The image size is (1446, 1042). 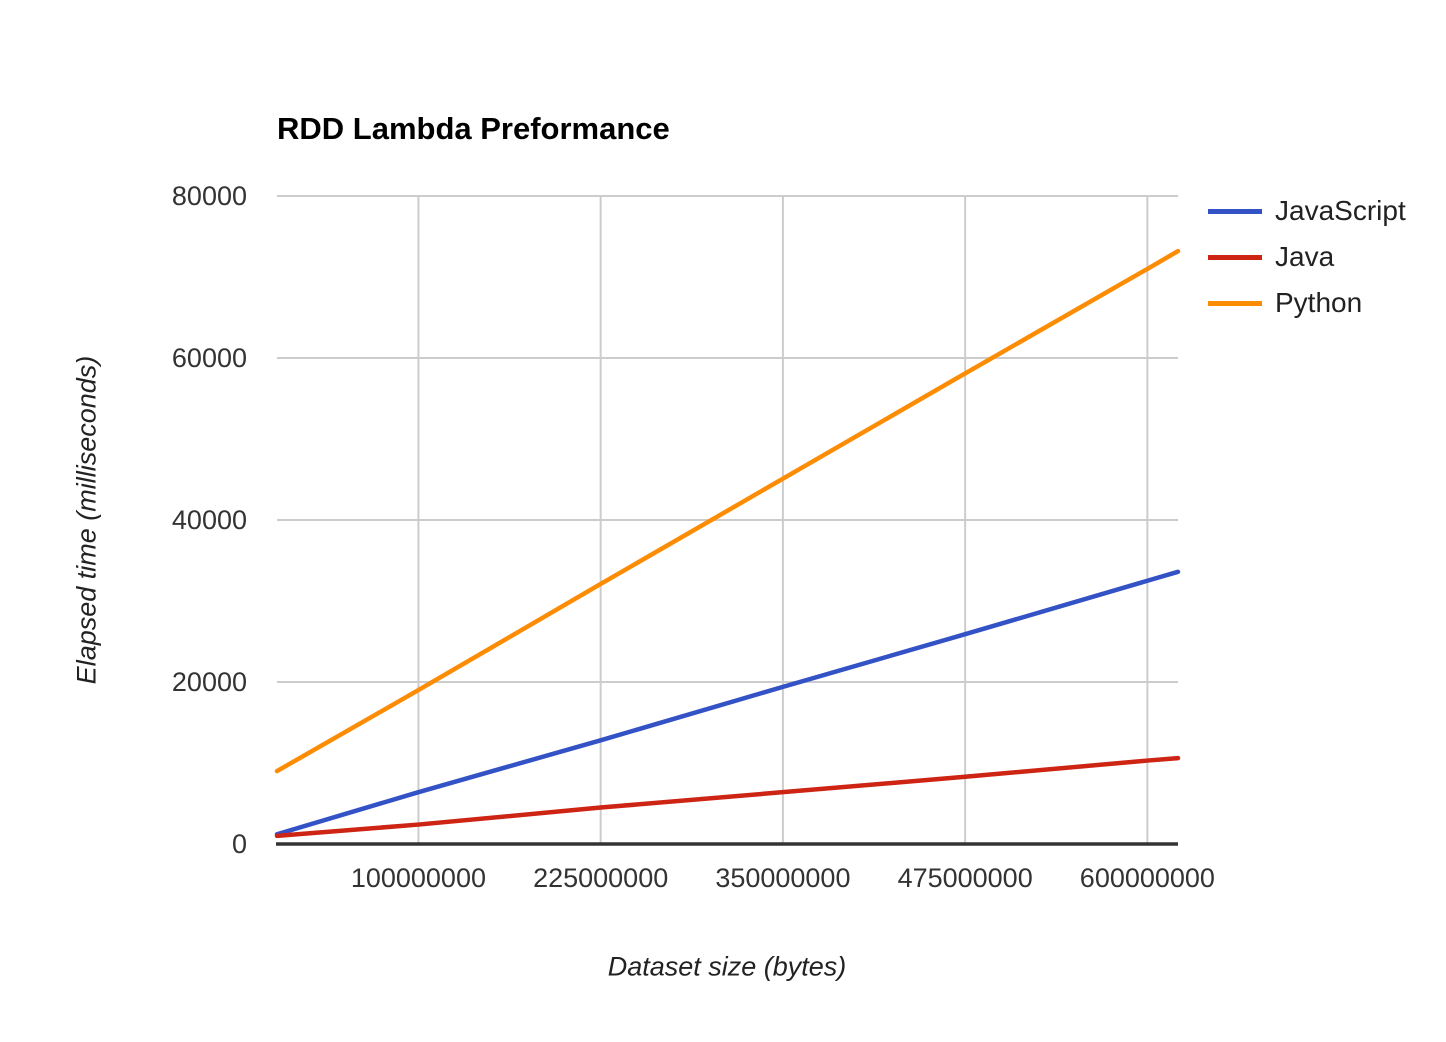 I want to click on series-line-java, so click(x=727, y=797).